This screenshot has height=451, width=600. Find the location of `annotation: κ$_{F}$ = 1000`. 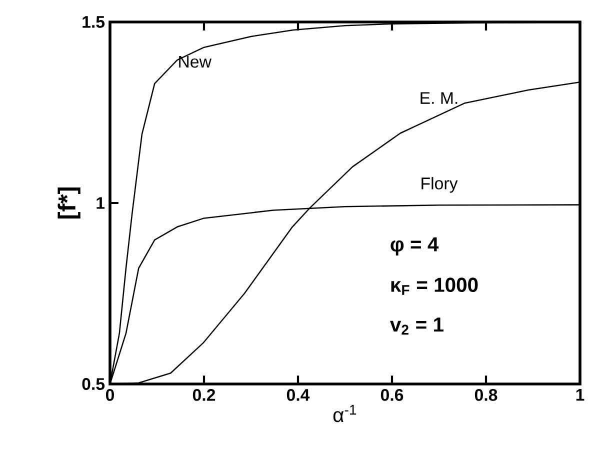

annotation: κ$_{F}$ = 1000 is located at coordinates (434, 286).